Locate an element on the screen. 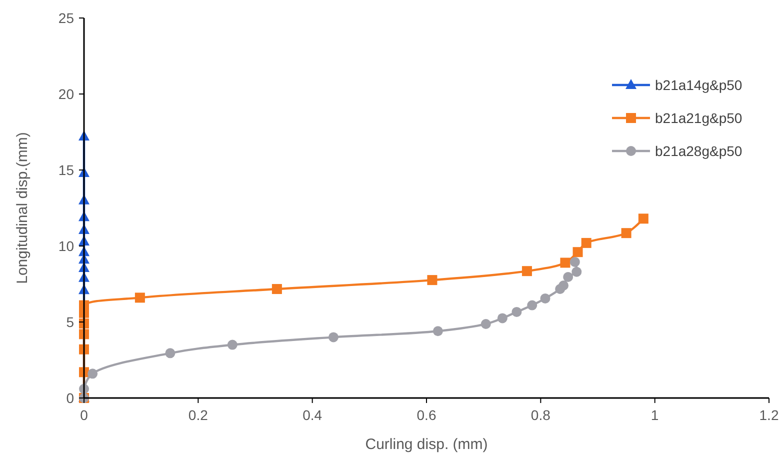 This screenshot has width=783, height=463. x-tick-label: 1.2 is located at coordinates (769, 415).